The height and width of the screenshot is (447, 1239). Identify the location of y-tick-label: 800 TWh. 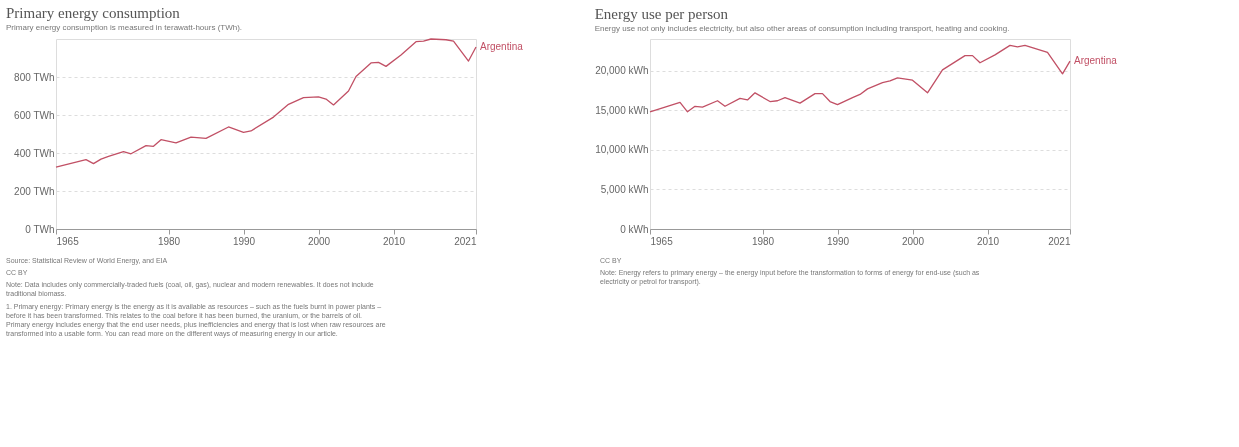
(34, 77).